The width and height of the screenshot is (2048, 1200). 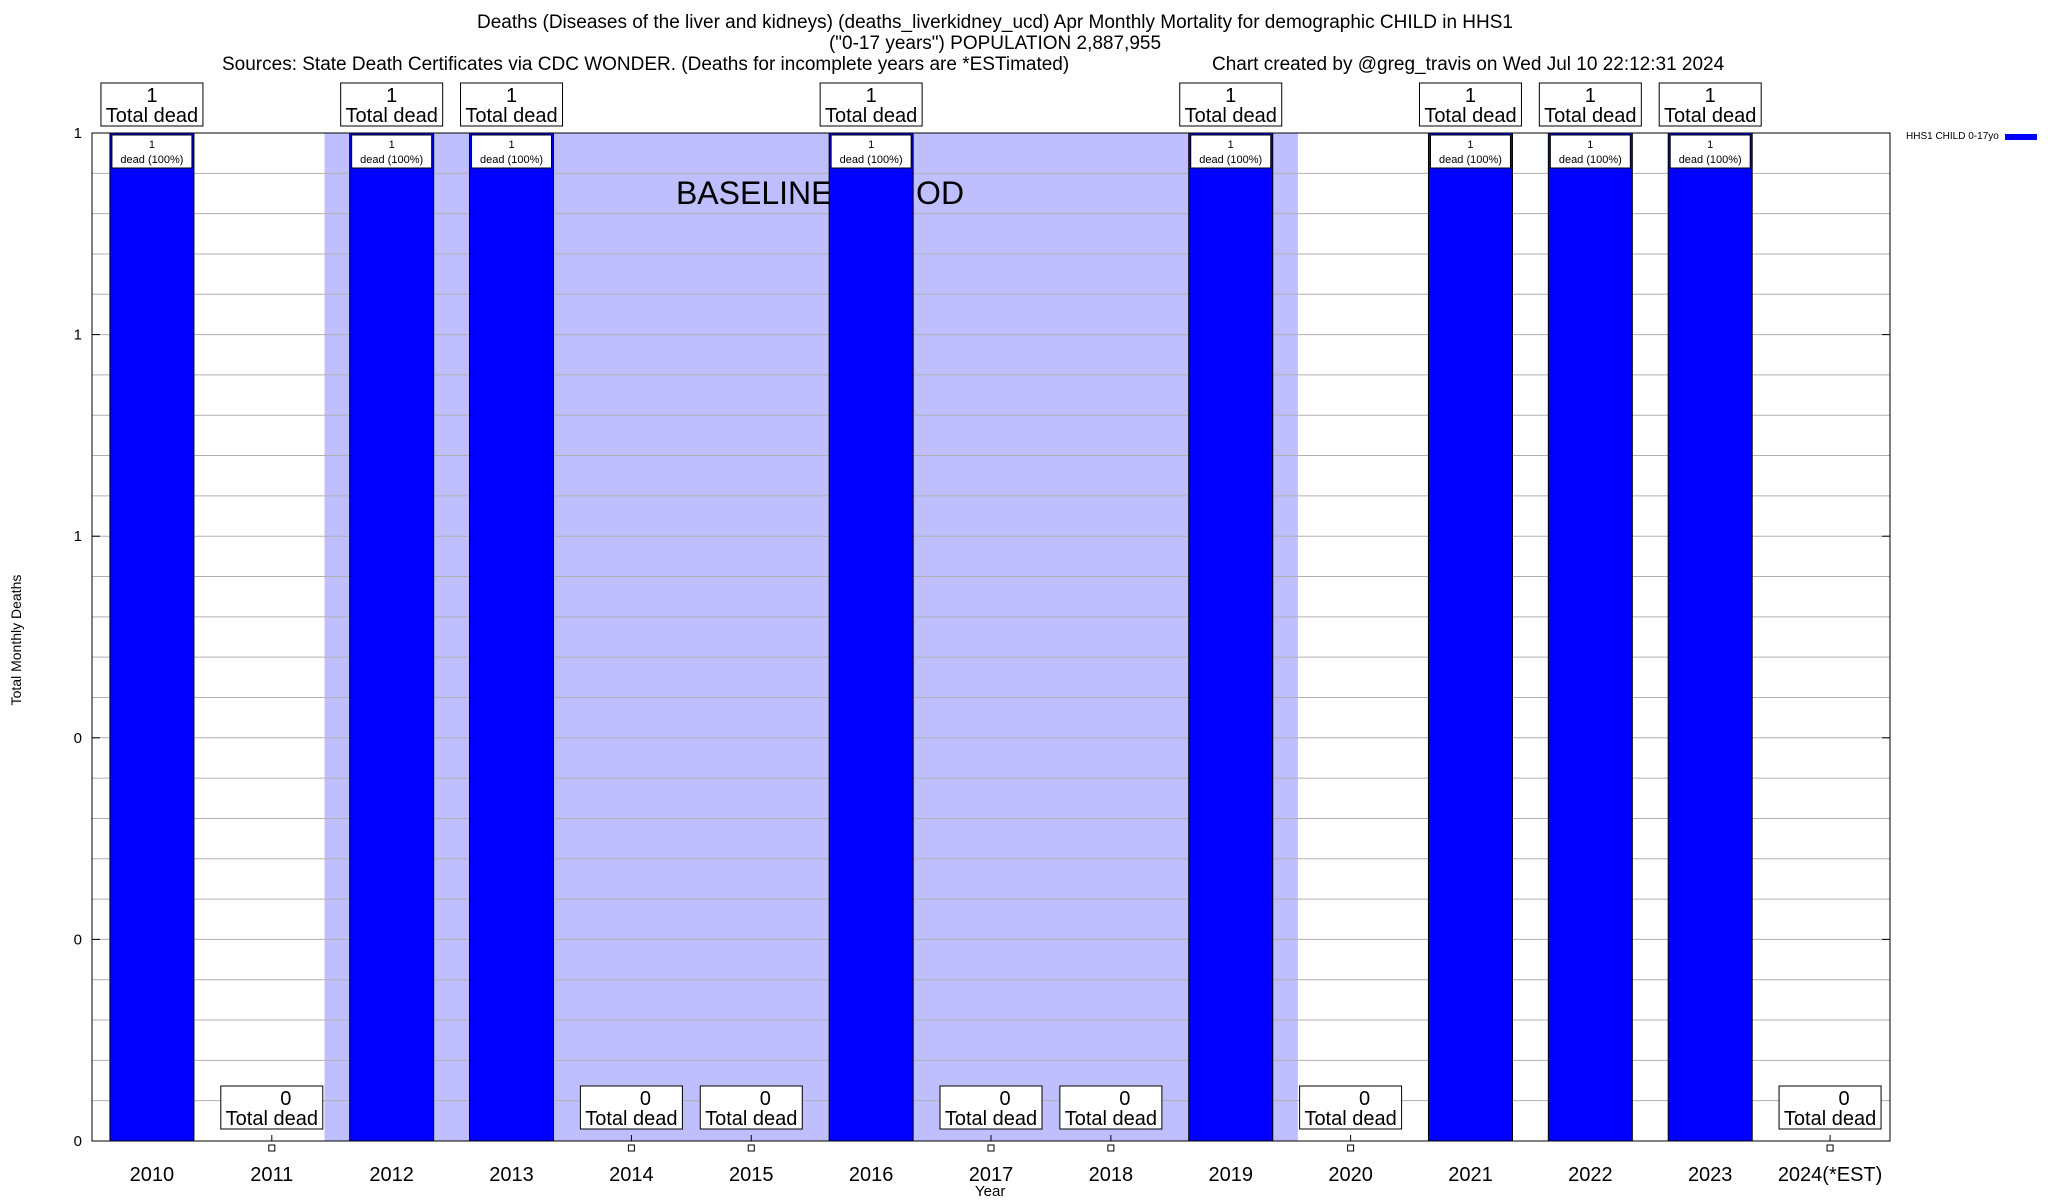 What do you see at coordinates (1111, 1175) in the screenshot?
I see `x-tick-label: 2018` at bounding box center [1111, 1175].